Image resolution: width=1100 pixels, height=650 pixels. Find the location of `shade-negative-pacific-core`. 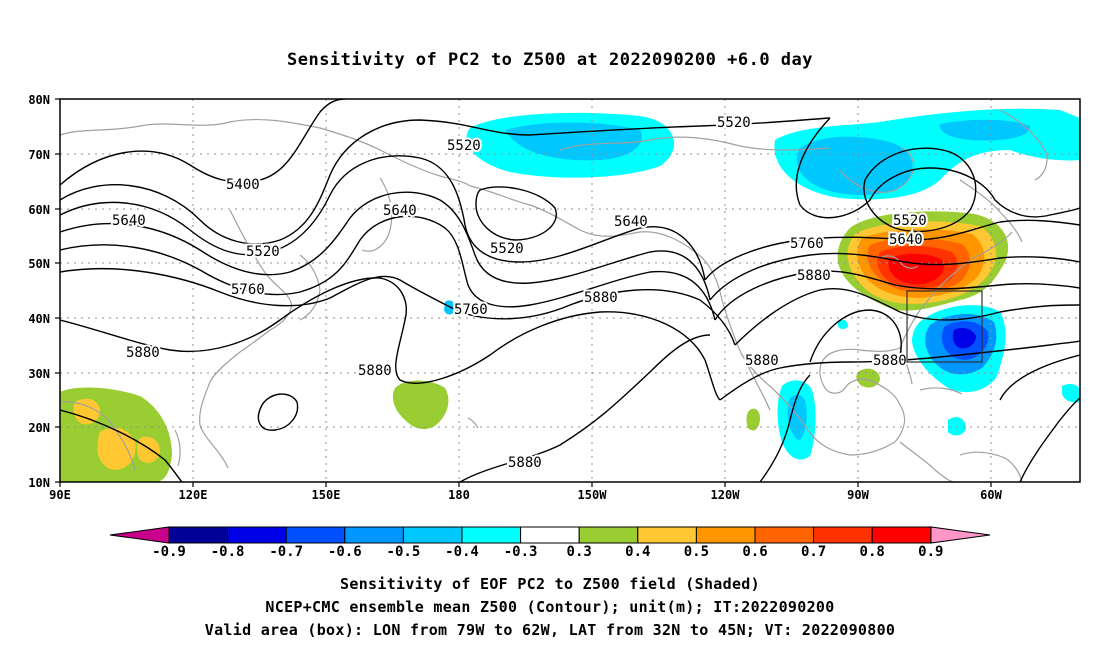

shade-negative-pacific-core is located at coordinates (573, 141).